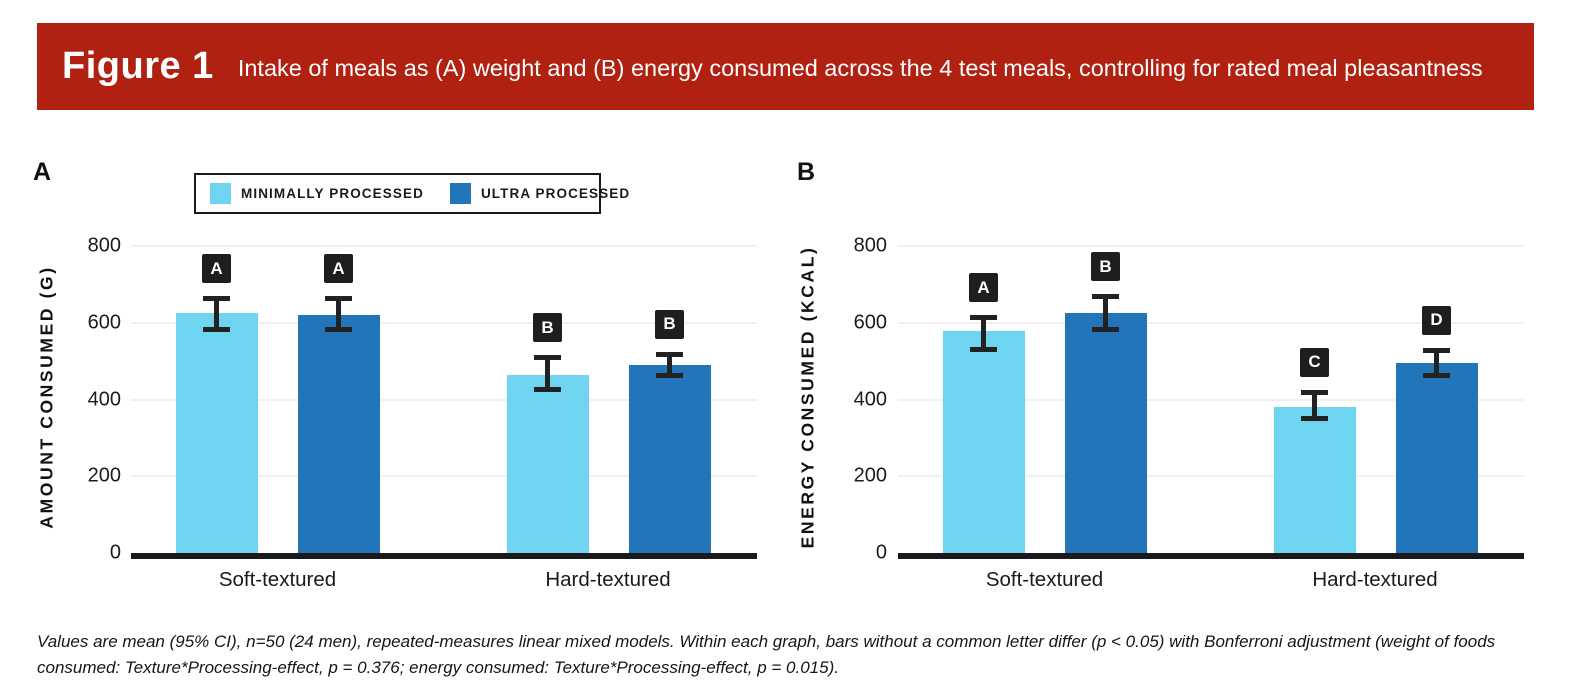 The height and width of the screenshot is (689, 1572). I want to click on legend: MINIMALLY PROCESSED ULTRA PROCESSED, so click(411, 193).